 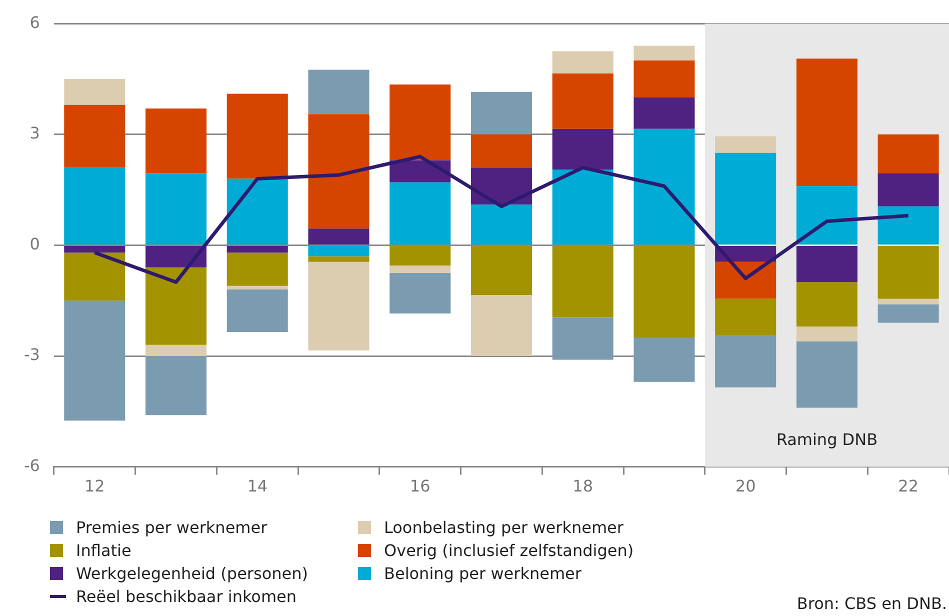 What do you see at coordinates (483, 573) in the screenshot?
I see `legend-label: Beloning per werknemer` at bounding box center [483, 573].